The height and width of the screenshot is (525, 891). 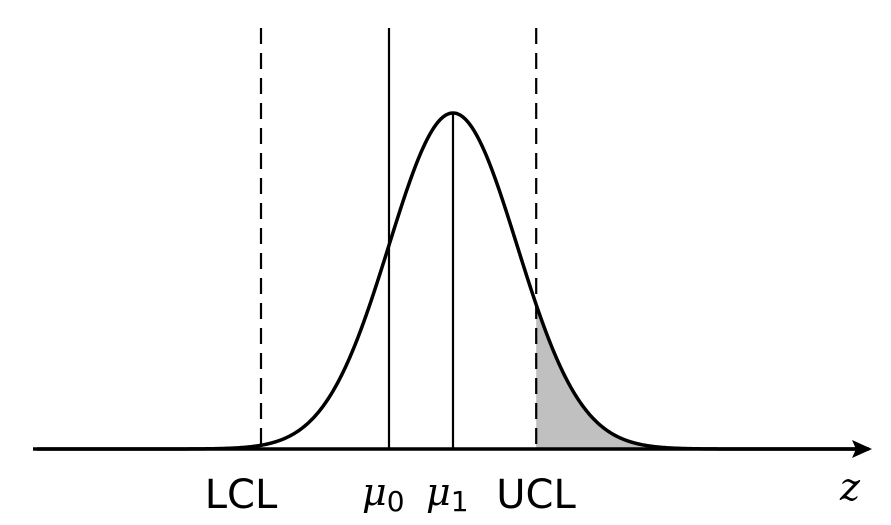 I want to click on ucl-label: UCL, so click(x=536, y=495).